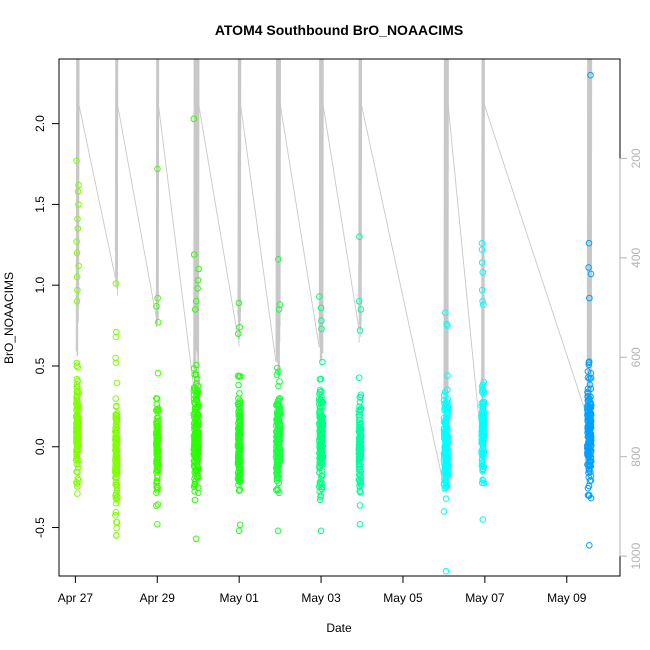 This screenshot has width=650, height=650. I want to click on x-tick-label: Apr 27, so click(76, 598).